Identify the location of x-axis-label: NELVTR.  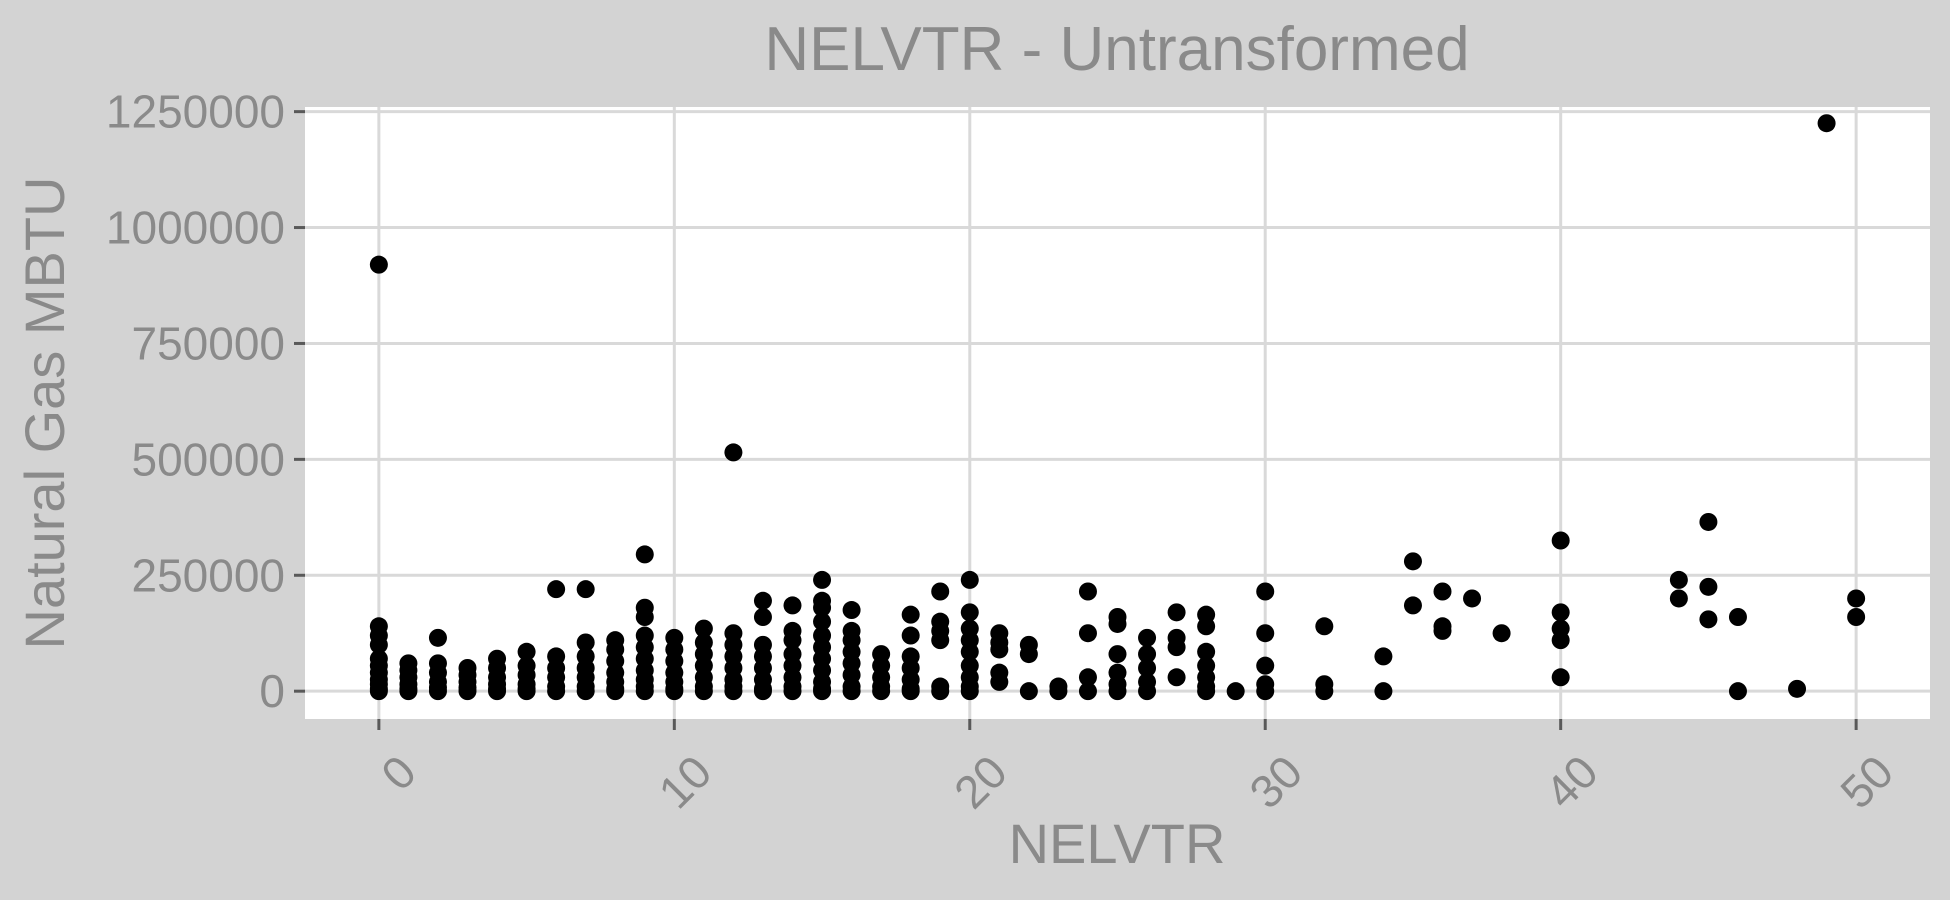
(1117, 843).